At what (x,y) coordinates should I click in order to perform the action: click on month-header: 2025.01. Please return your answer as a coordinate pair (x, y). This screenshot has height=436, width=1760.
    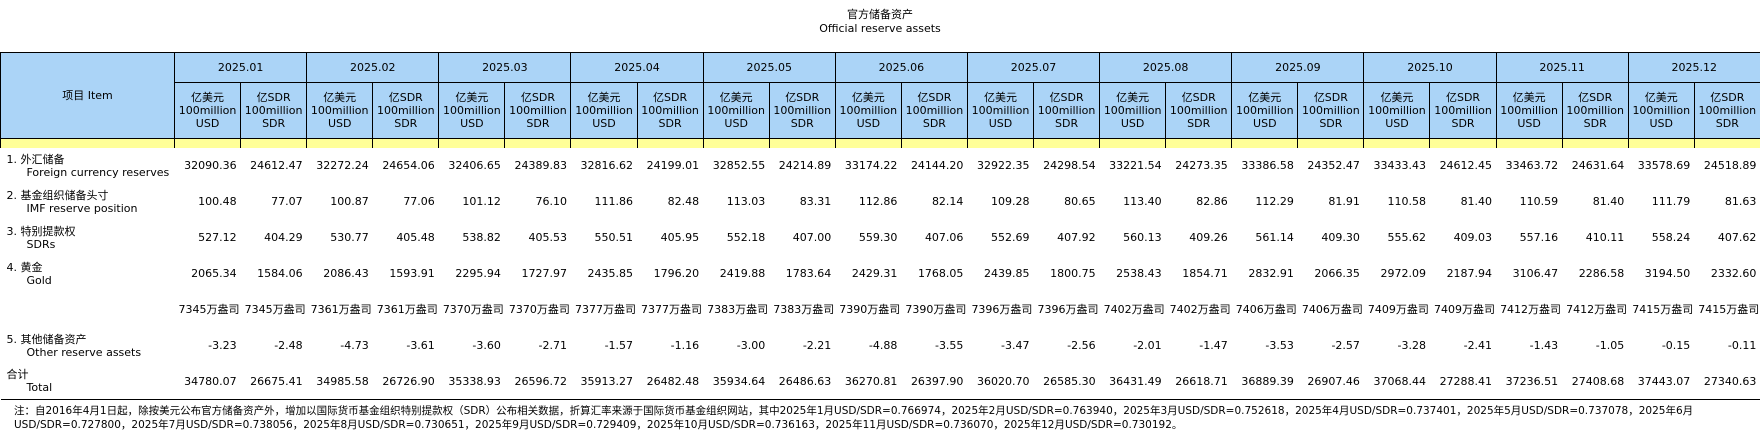
    Looking at the image, I should click on (240, 67).